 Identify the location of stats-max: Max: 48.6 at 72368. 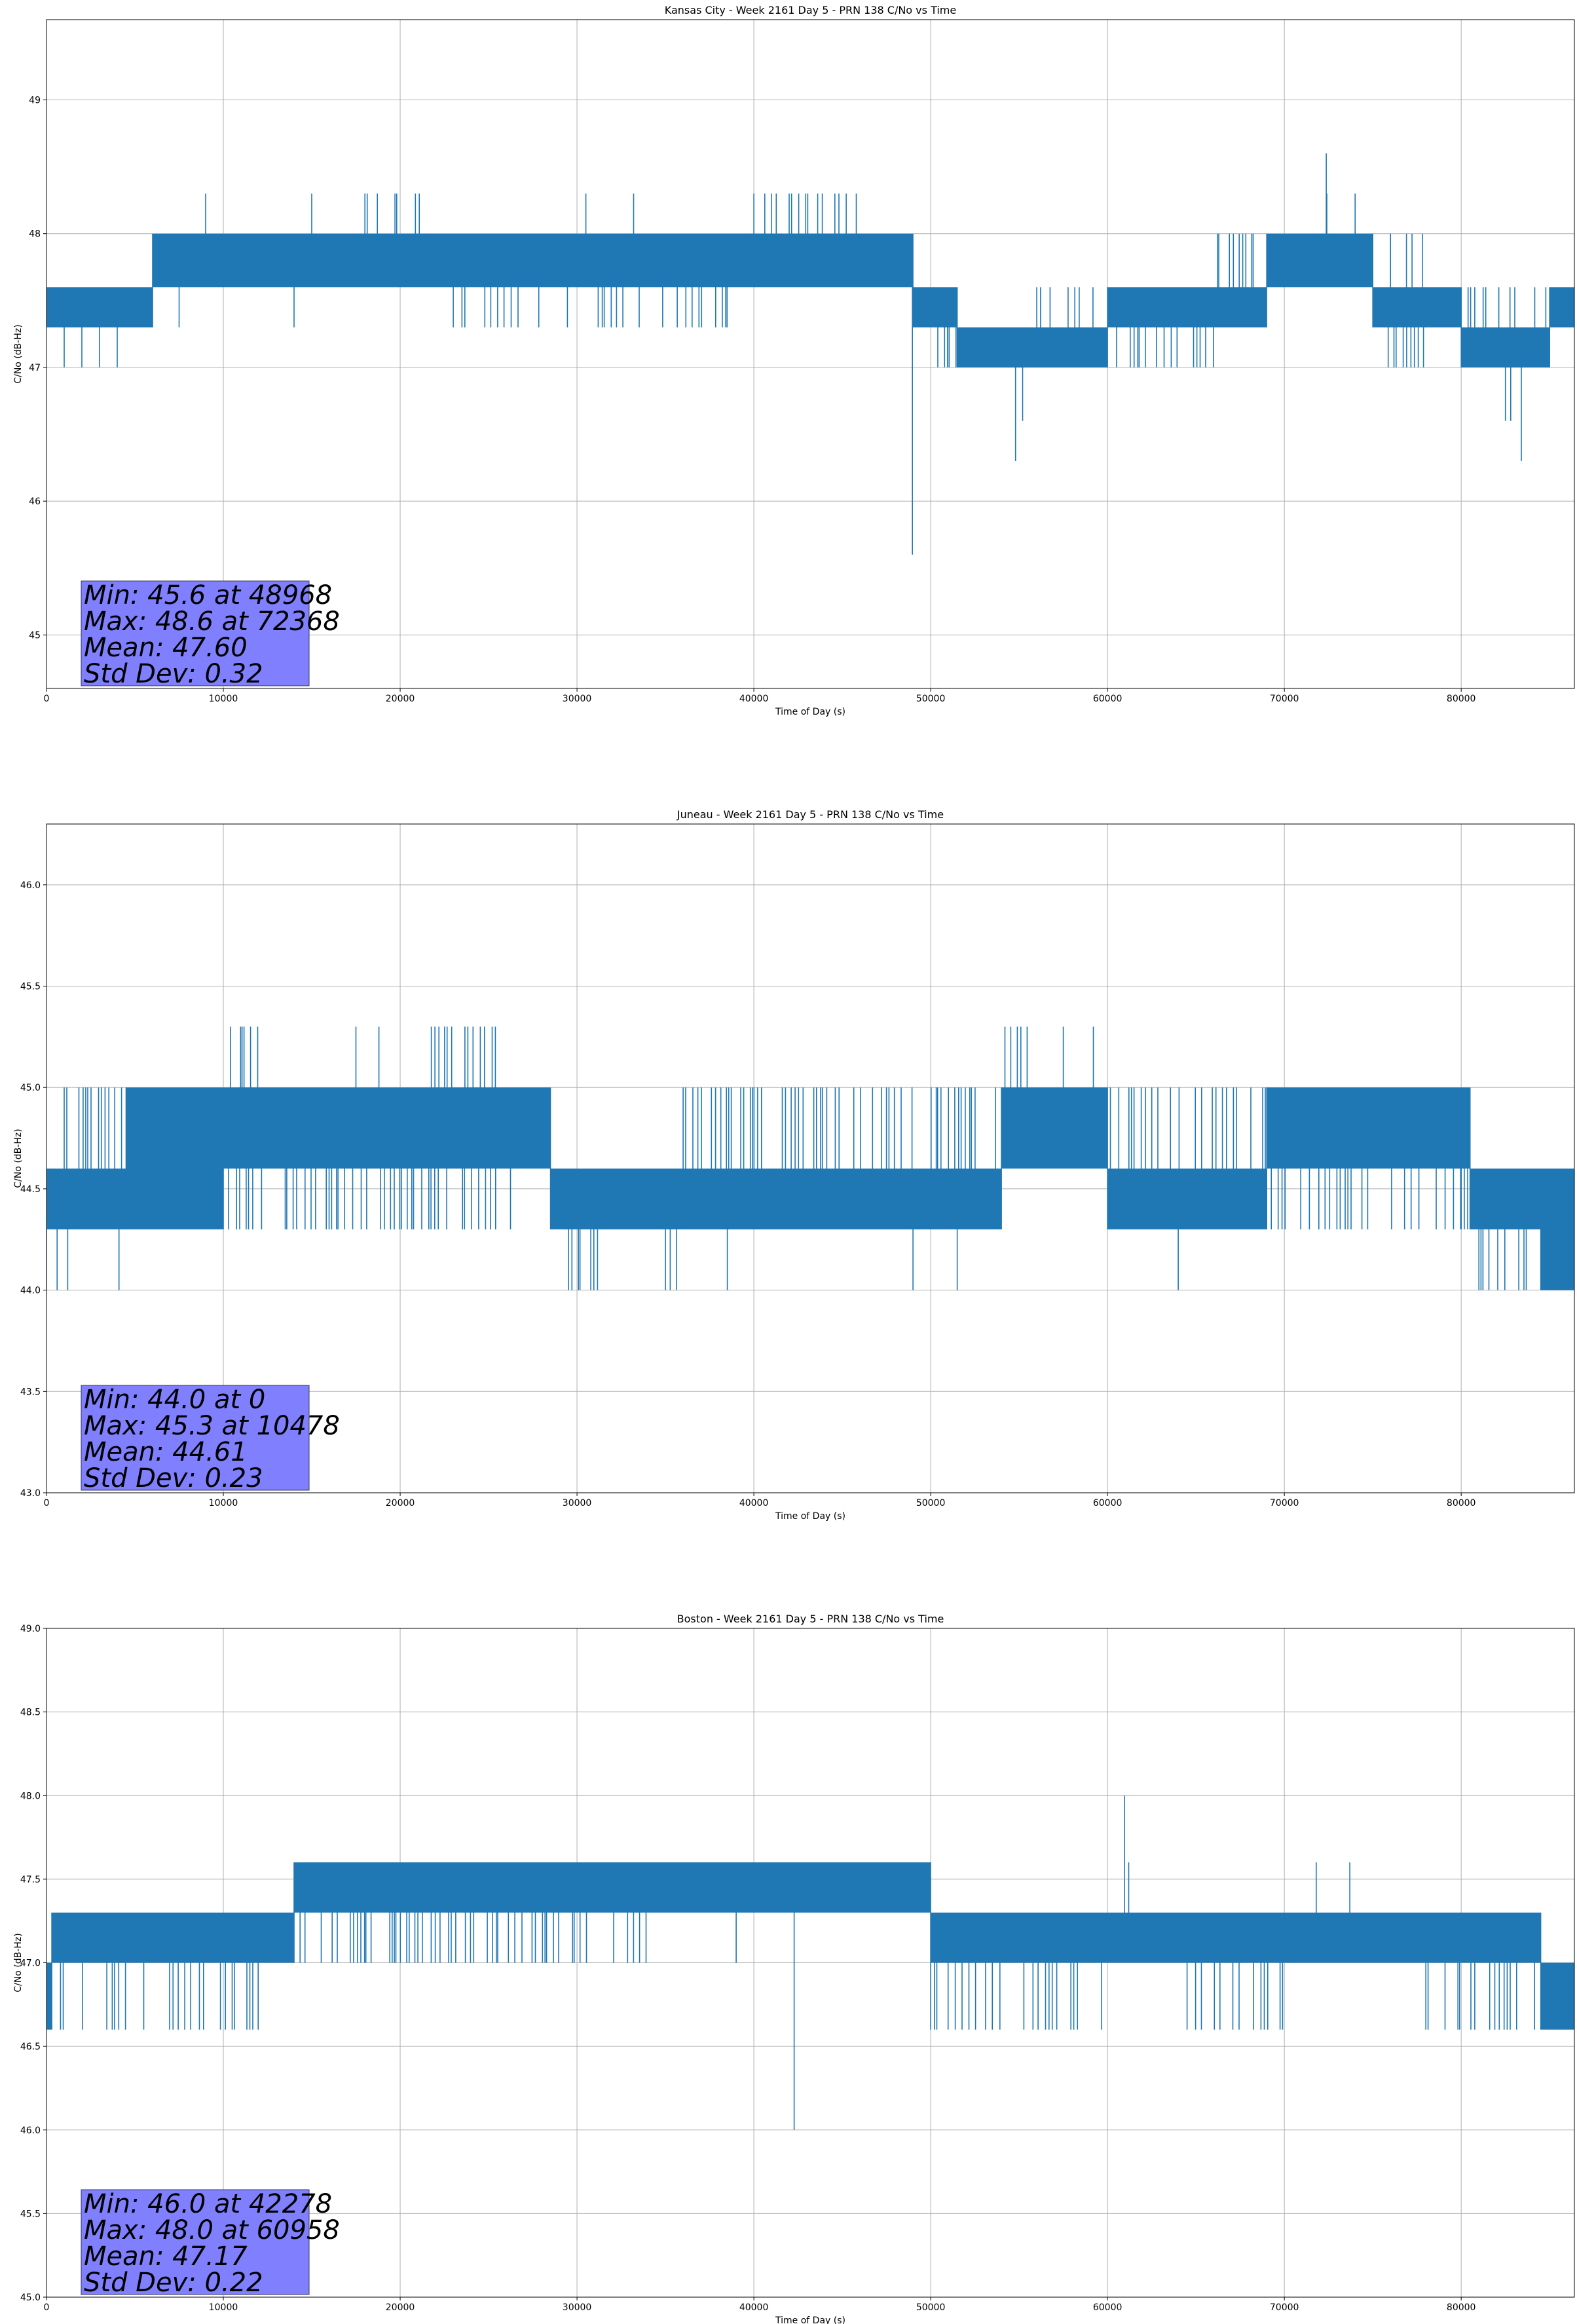
(212, 622).